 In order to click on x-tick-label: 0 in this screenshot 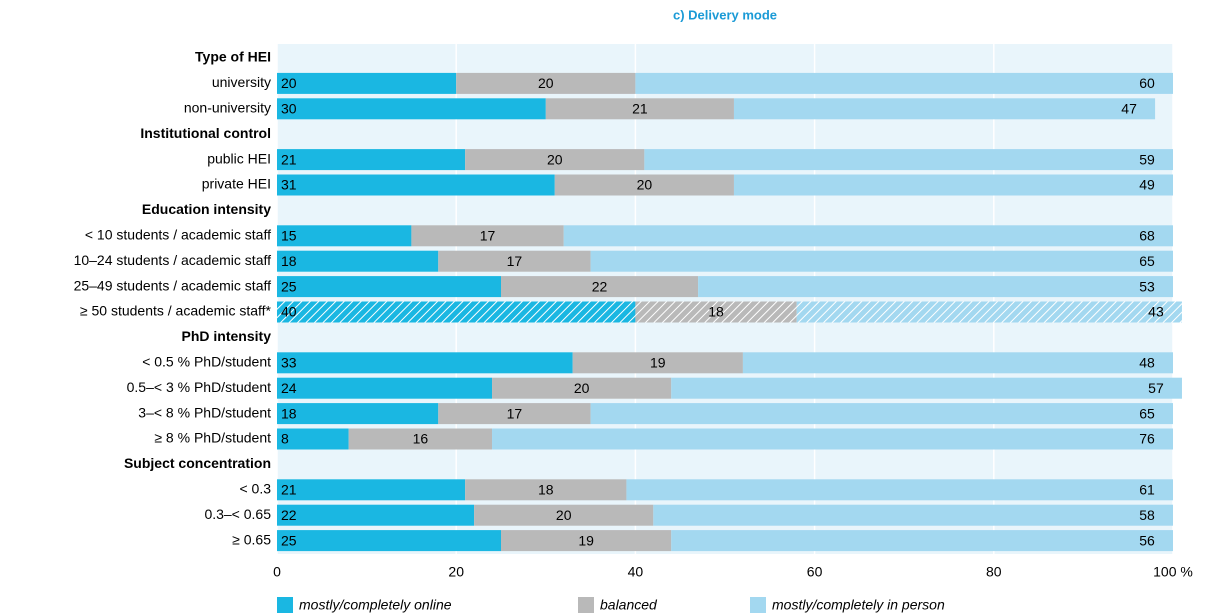, I will do `click(277, 572)`.